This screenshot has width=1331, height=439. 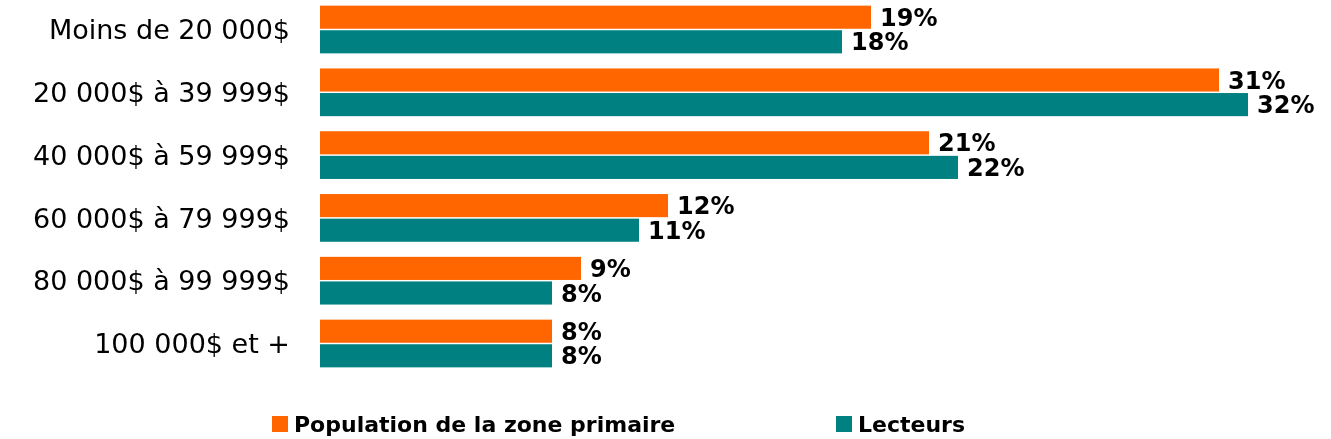 I want to click on legend-label: Population de la zone primaire, so click(x=485, y=424).